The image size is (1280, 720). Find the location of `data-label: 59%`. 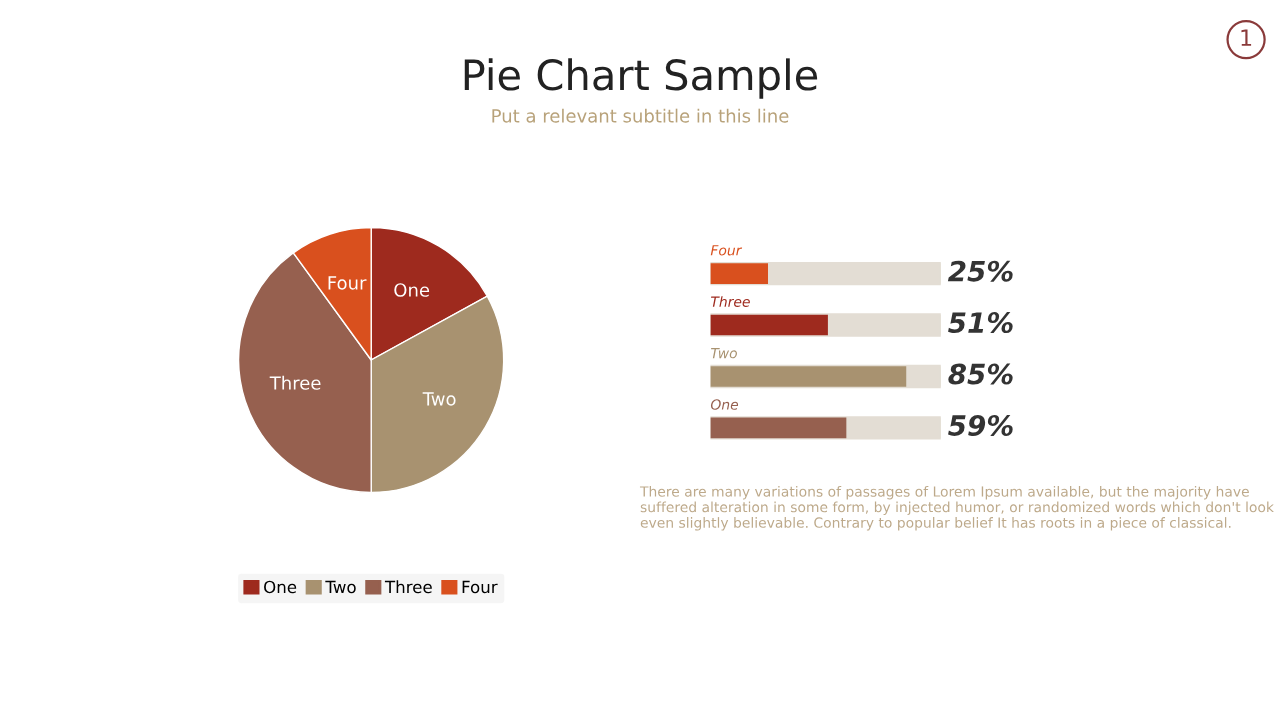

data-label: 59% is located at coordinates (980, 425).